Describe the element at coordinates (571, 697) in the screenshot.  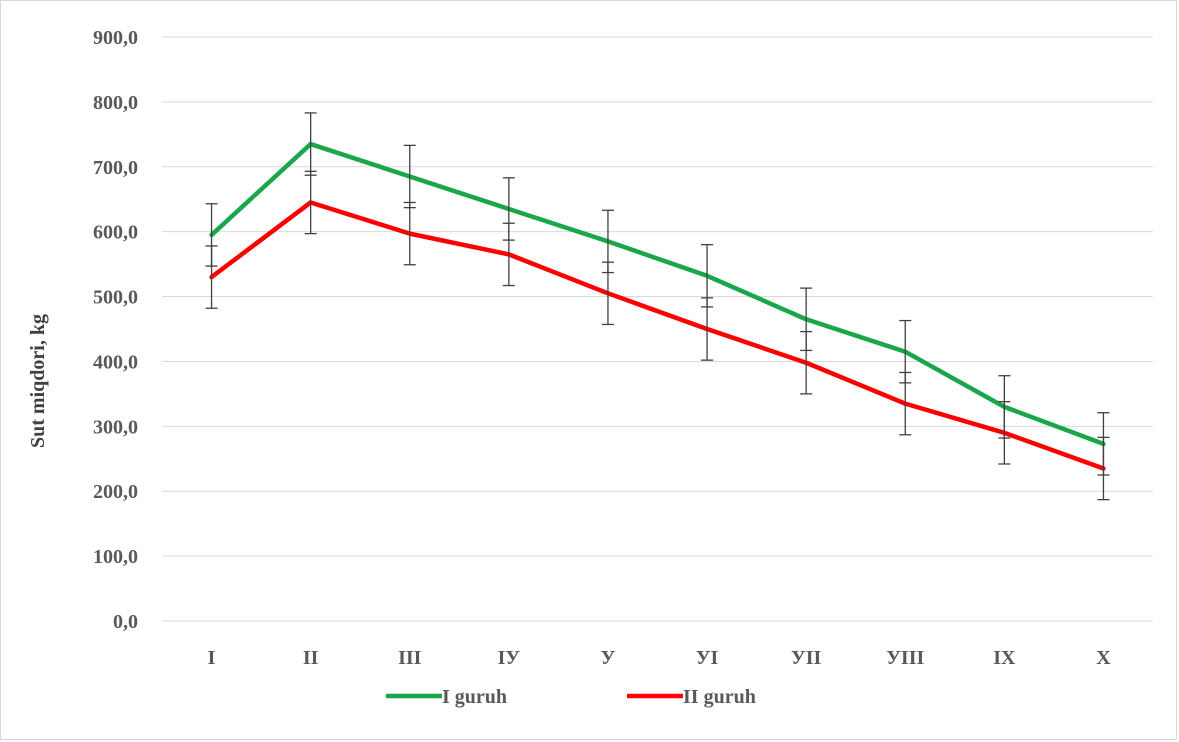
I see `legend: I guruh II guruh` at that location.